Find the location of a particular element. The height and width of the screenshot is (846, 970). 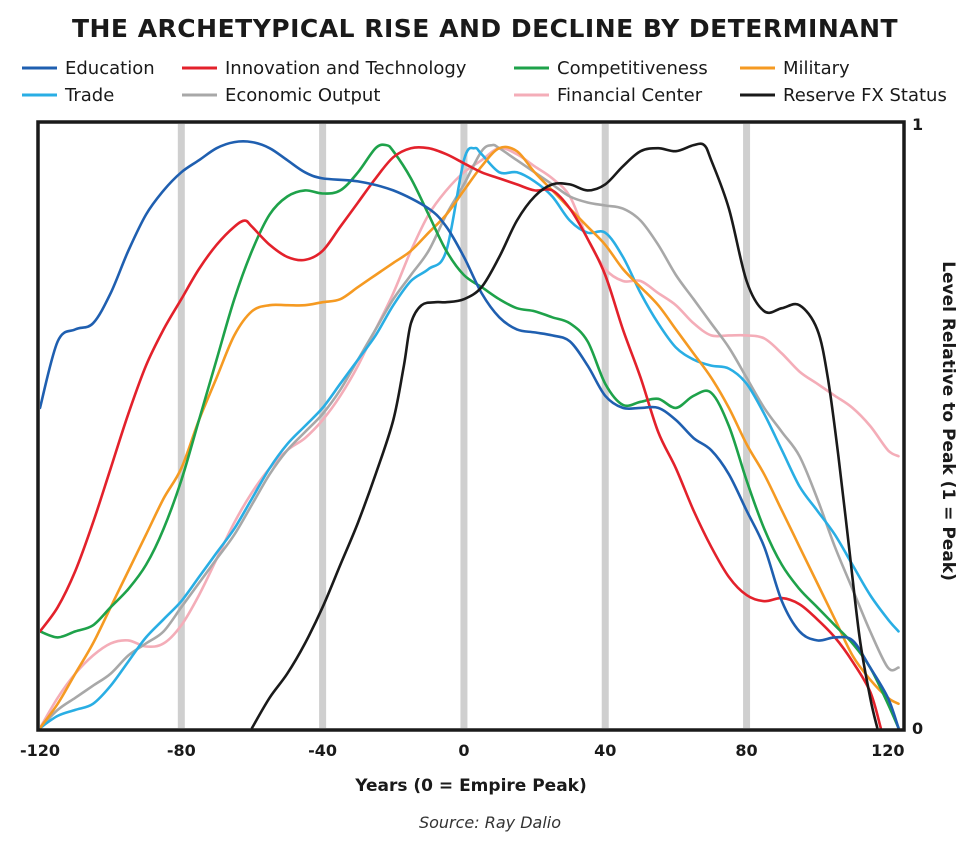

y-tick-label: 0 is located at coordinates (917, 728).